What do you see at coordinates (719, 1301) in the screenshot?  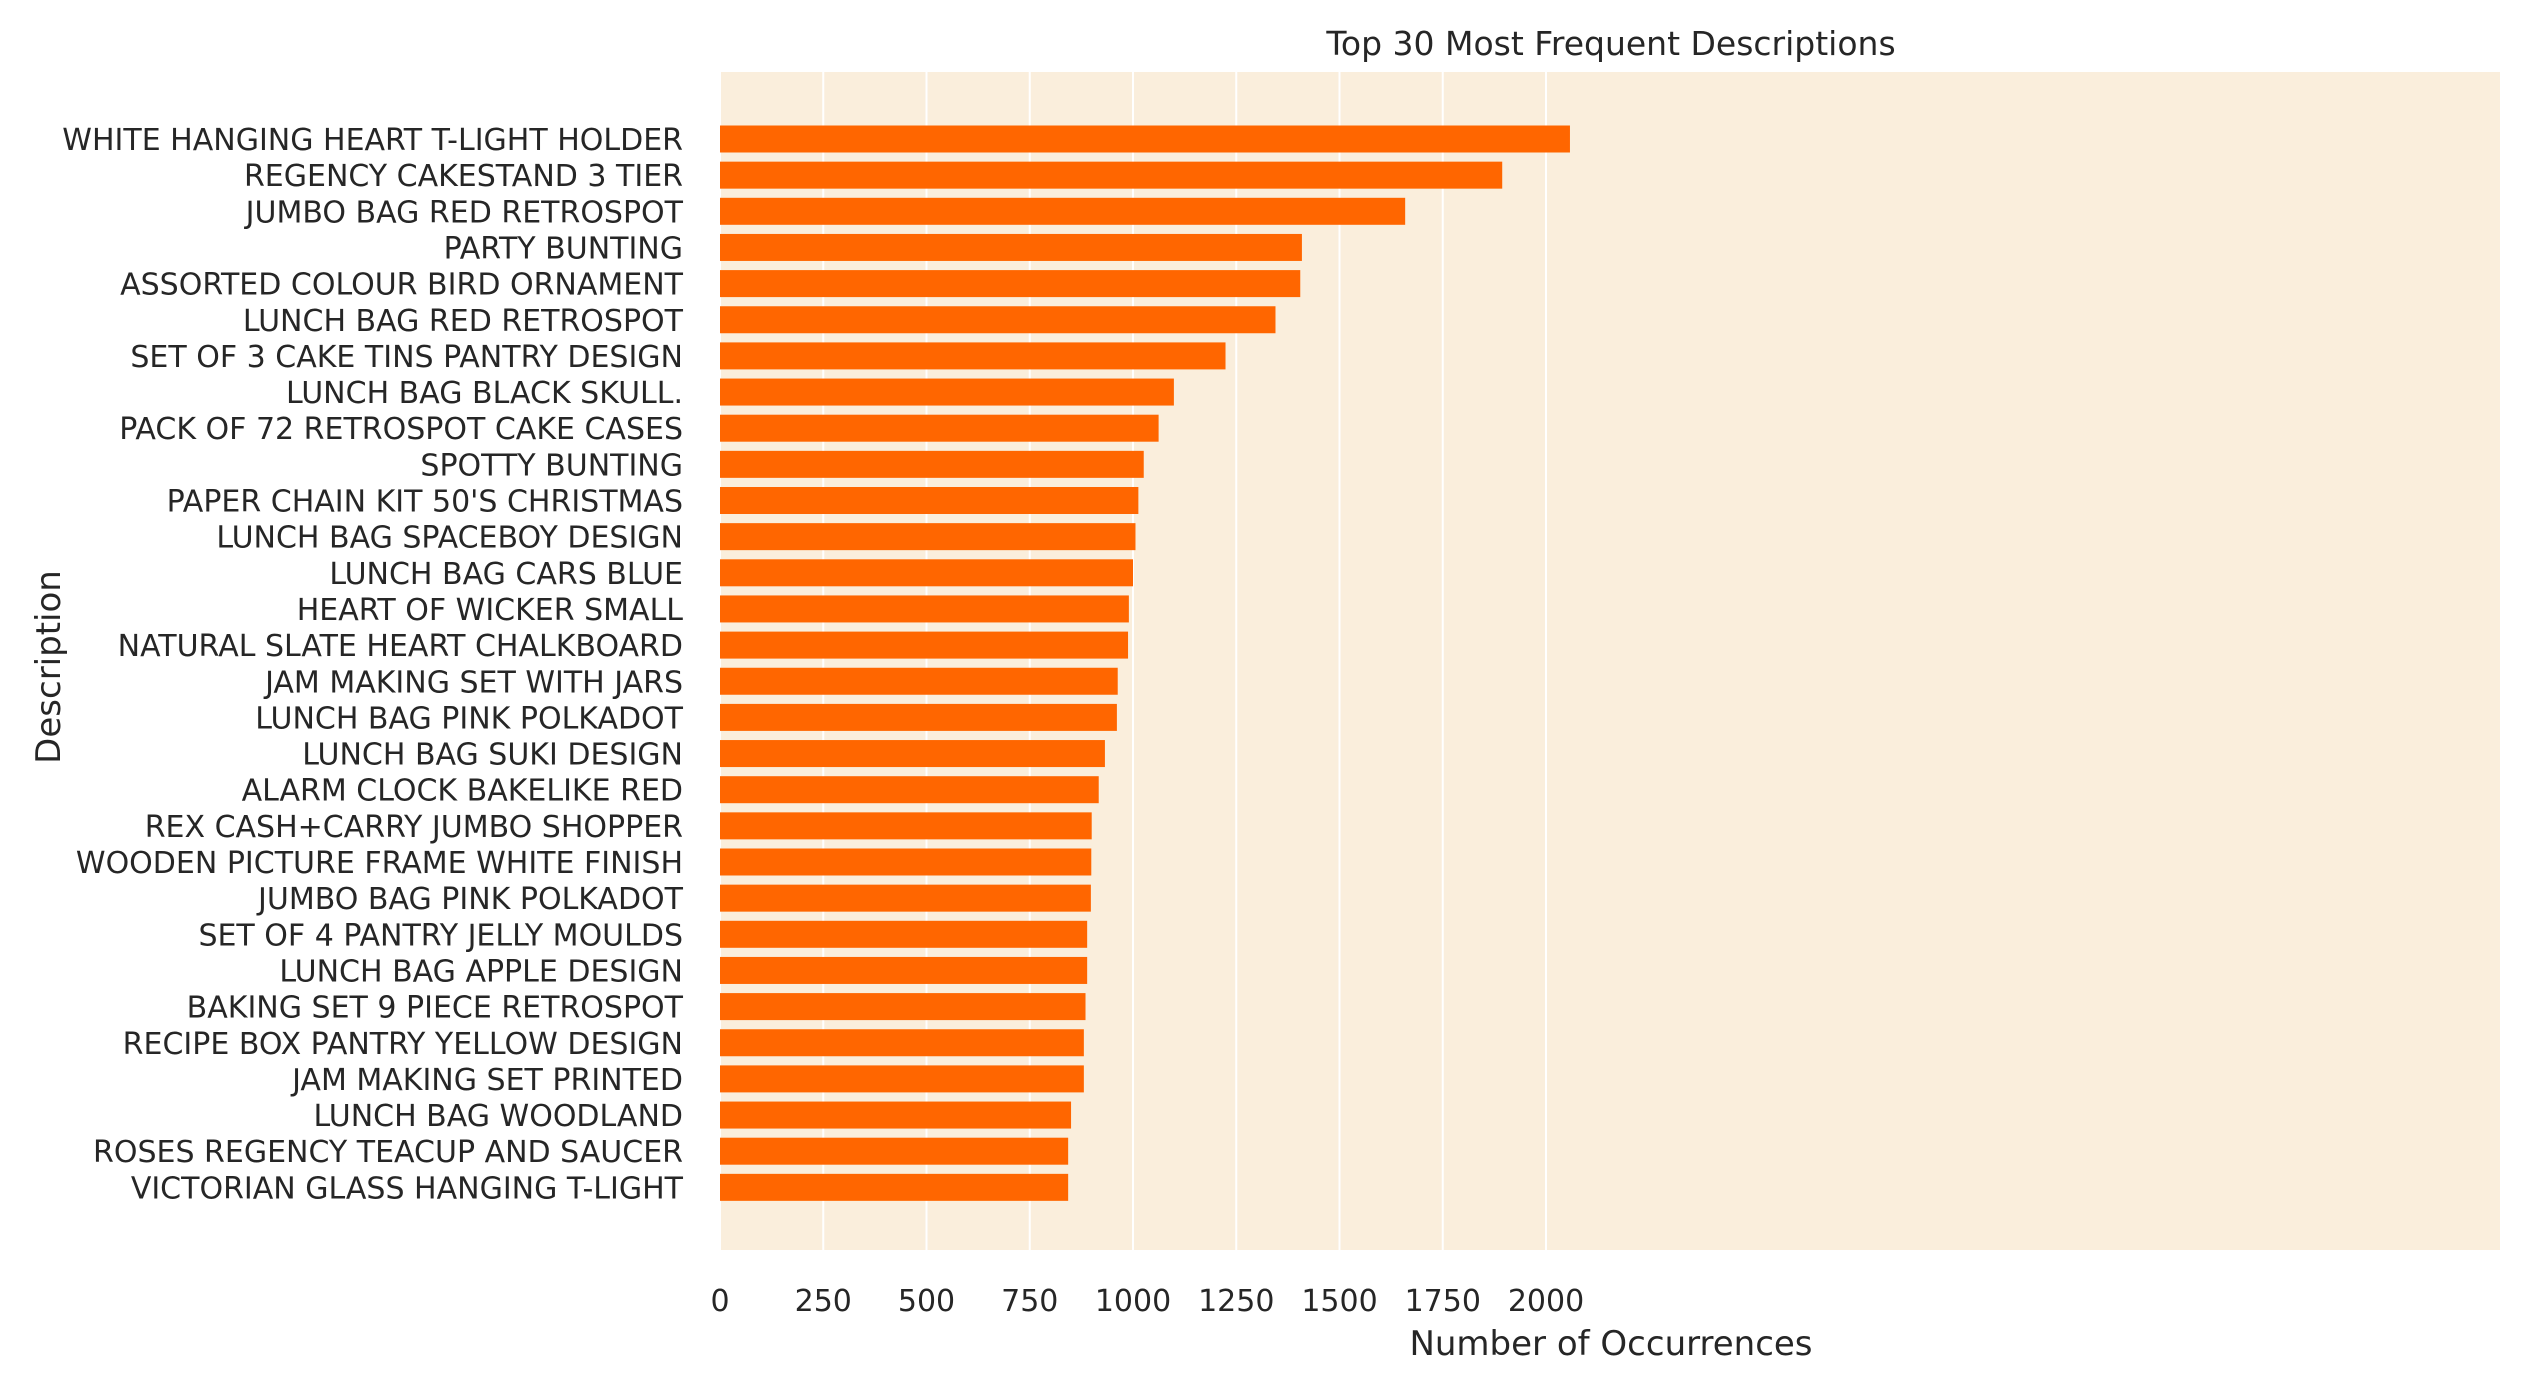 I see `x-tick-label: 0` at bounding box center [719, 1301].